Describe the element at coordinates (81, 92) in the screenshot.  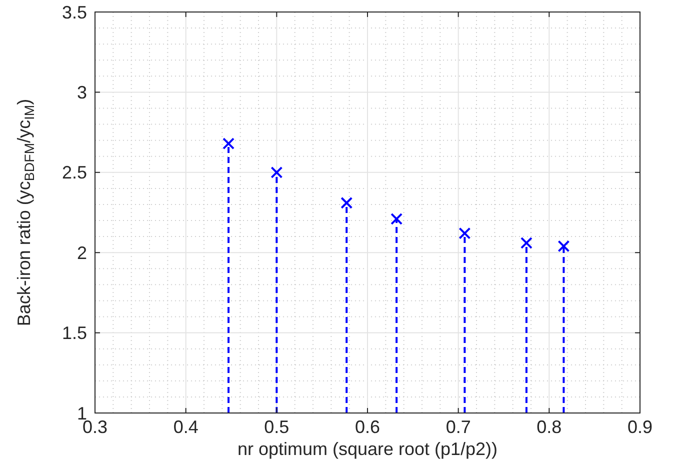
I see `y-tick-label: 3` at that location.